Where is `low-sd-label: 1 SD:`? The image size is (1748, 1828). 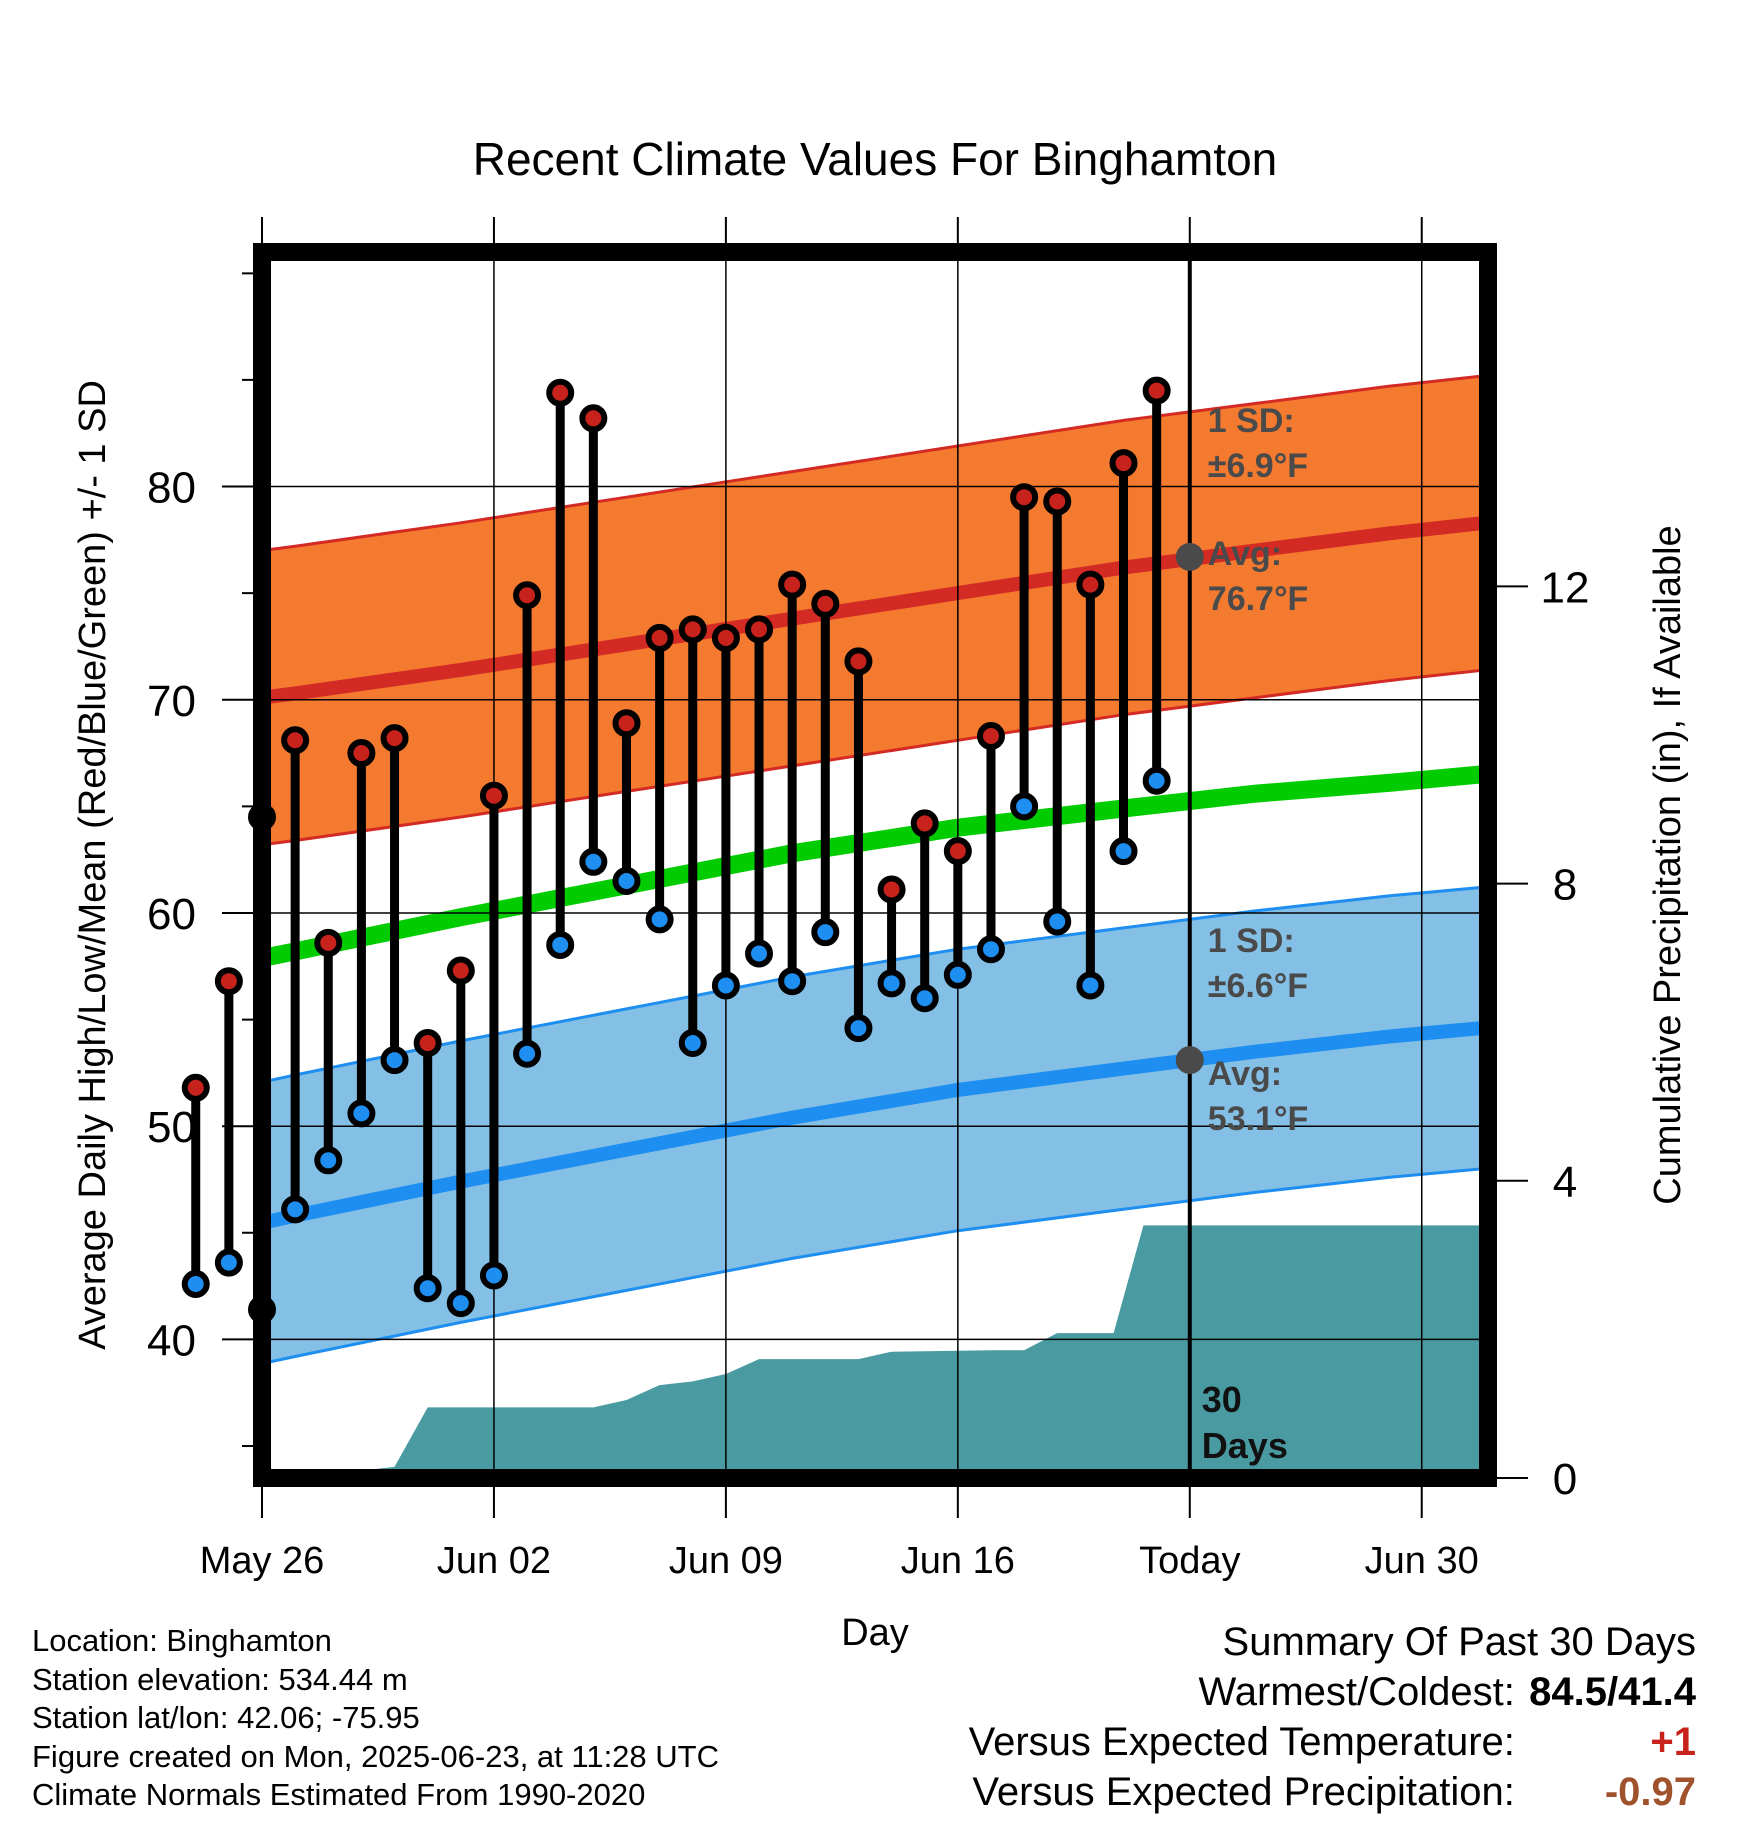 low-sd-label: 1 SD: is located at coordinates (1251, 941).